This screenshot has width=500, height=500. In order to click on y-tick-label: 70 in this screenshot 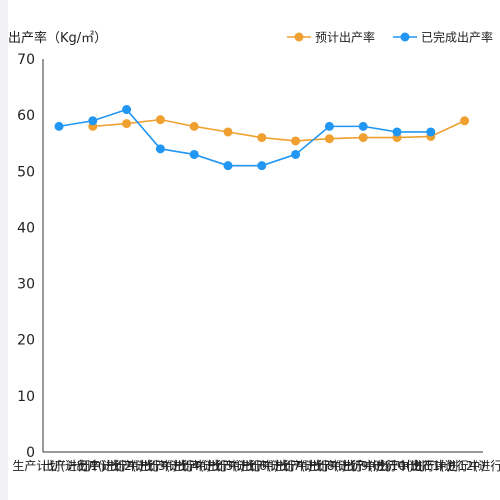, I will do `click(26, 60)`.